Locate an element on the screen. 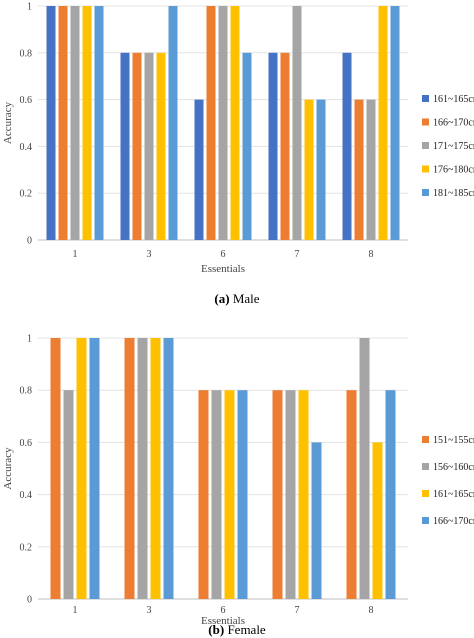 The height and width of the screenshot is (638, 474). caption-text: Male is located at coordinates (246, 298).